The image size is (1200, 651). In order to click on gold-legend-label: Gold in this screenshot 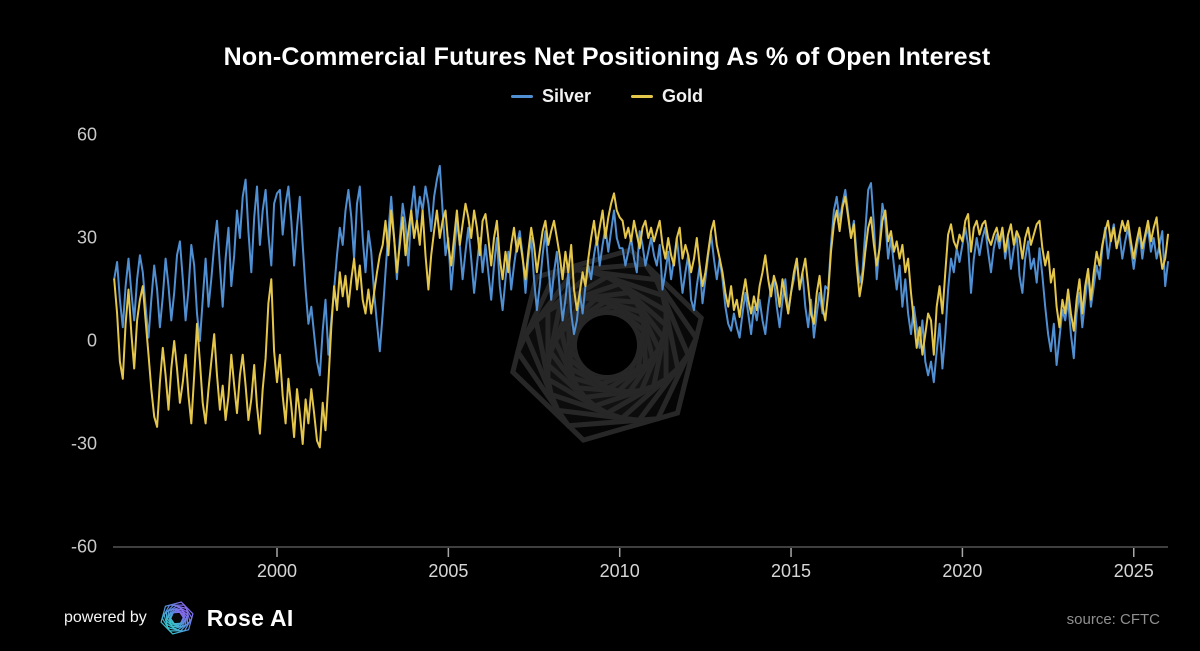, I will do `click(683, 96)`.